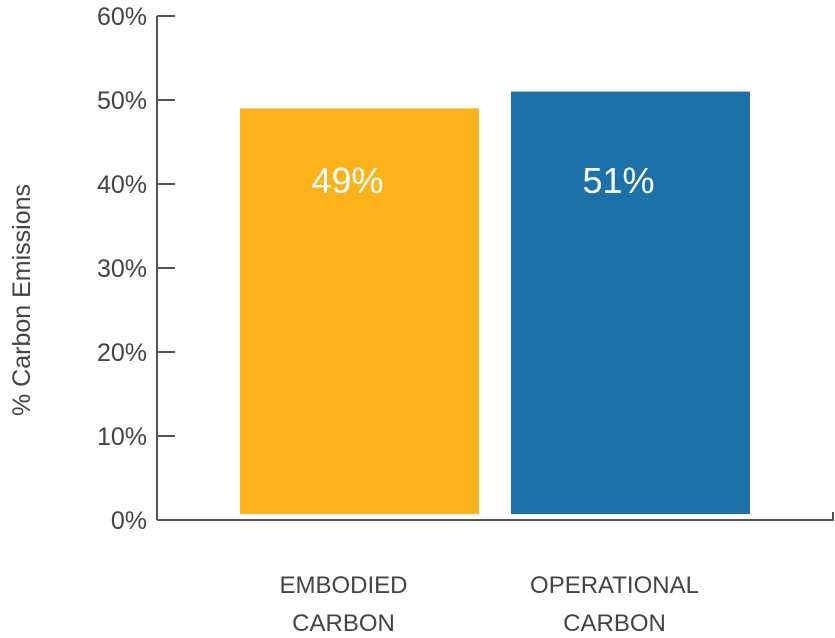 The height and width of the screenshot is (638, 835). Describe the element at coordinates (488, 604) in the screenshot. I see `category-labels: EMBODIED CARBON OPERATIONAL CARBON` at that location.